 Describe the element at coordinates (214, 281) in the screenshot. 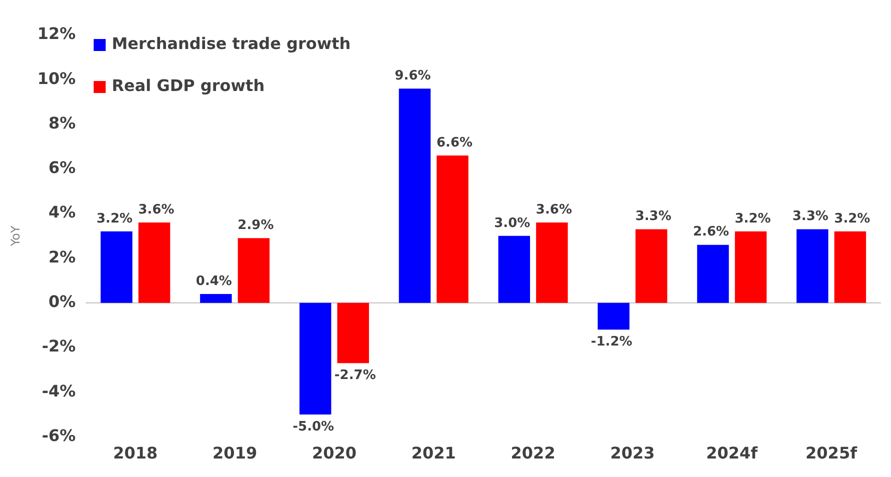

I see `data-label: 0.4%` at that location.